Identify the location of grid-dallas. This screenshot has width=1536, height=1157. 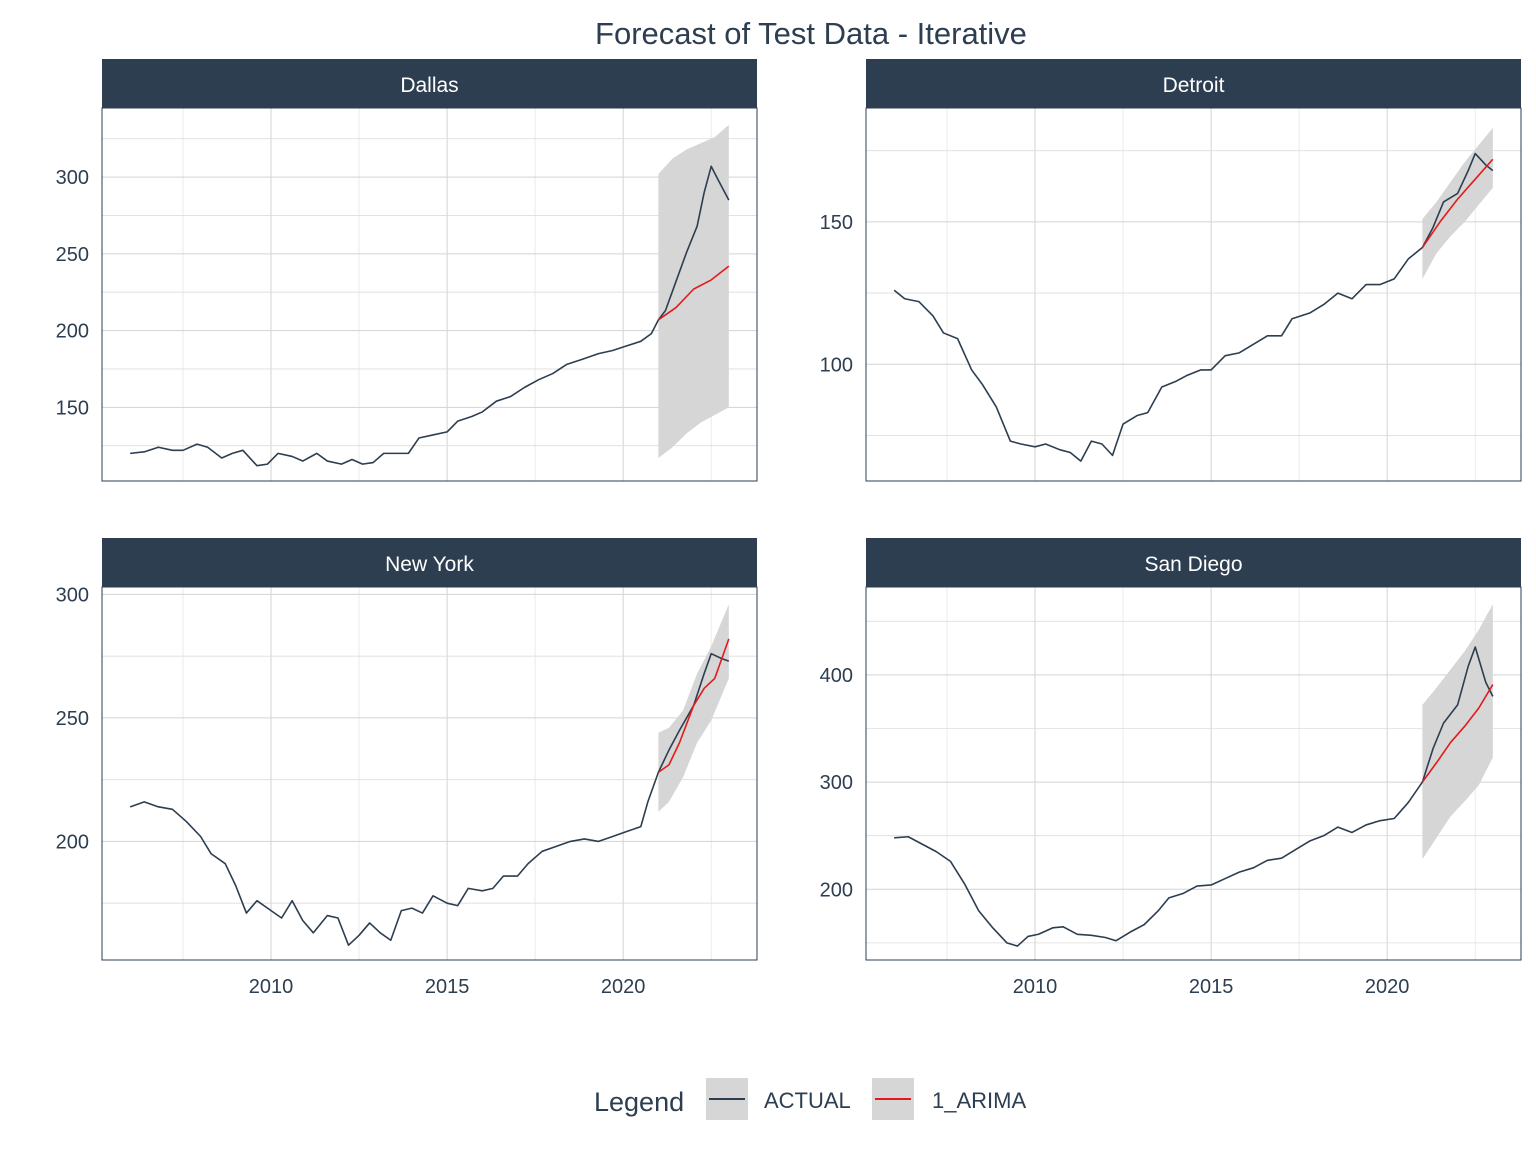
(429, 294).